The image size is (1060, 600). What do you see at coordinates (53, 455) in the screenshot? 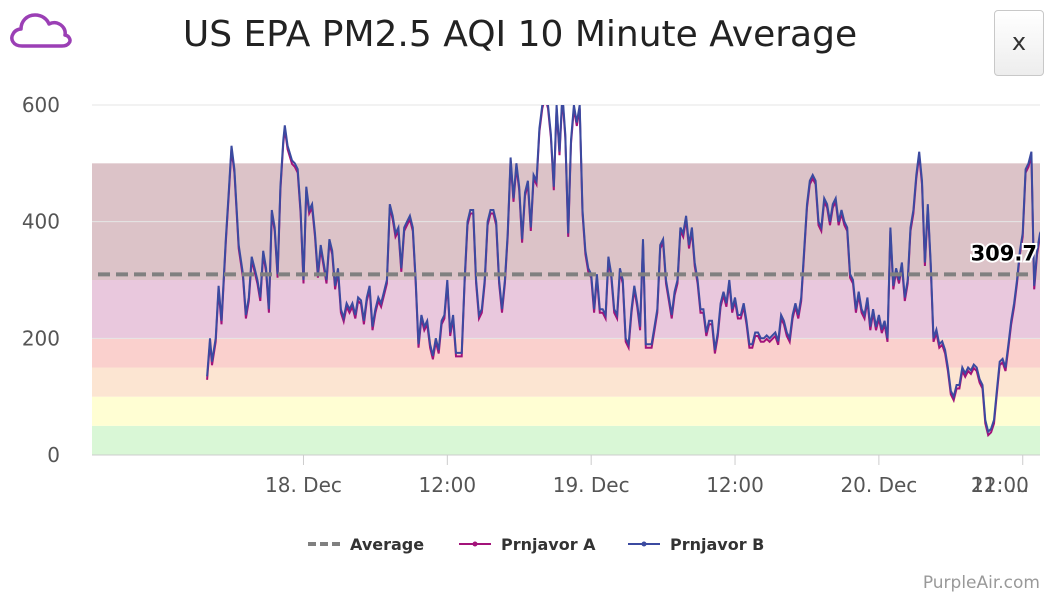
I see `y-tick-label: 0` at bounding box center [53, 455].